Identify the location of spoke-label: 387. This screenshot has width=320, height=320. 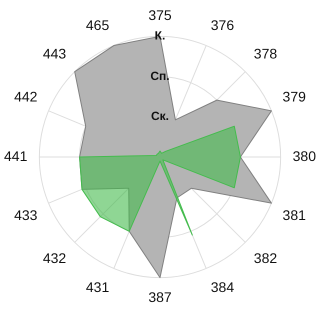
(160, 296).